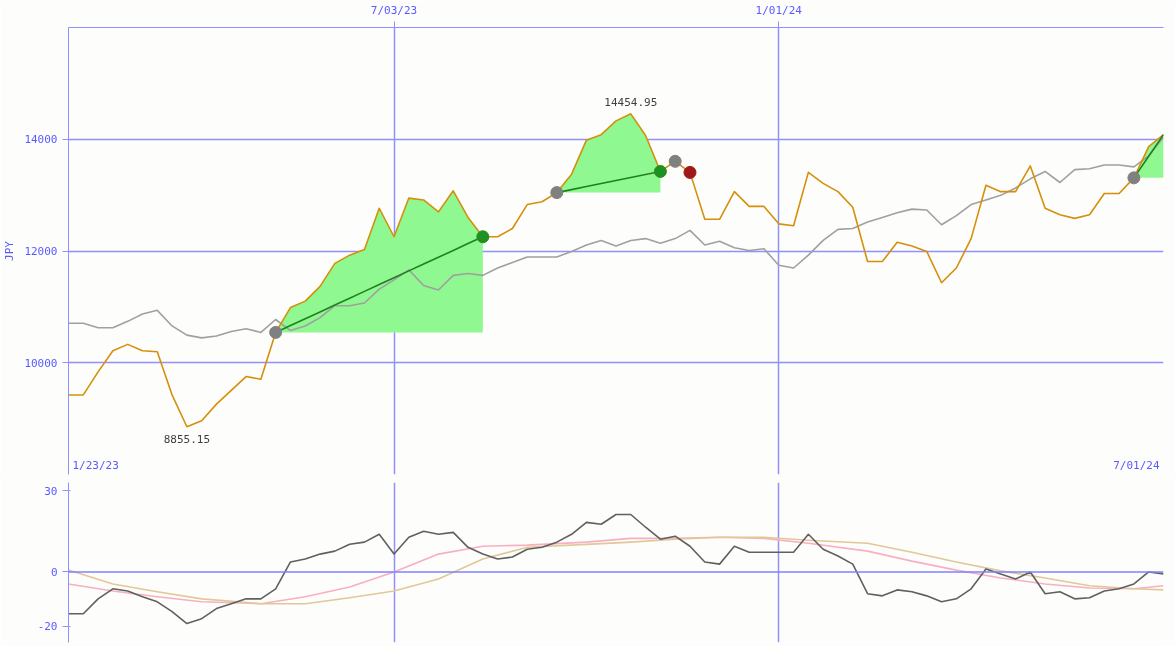  I want to click on line-series, so click(616, 570).